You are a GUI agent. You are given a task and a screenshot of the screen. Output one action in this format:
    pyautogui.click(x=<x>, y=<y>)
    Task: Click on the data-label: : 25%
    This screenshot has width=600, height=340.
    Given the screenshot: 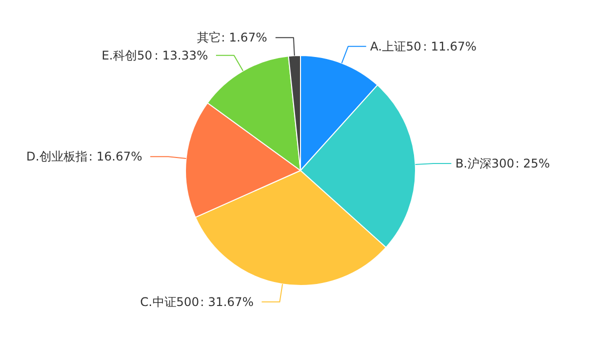 What is the action you would take?
    pyautogui.click(x=532, y=163)
    